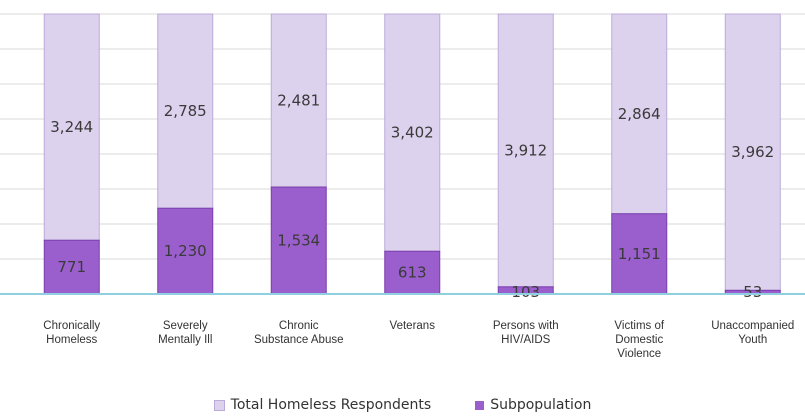 This screenshot has width=805, height=419. I want to click on data-label-subpopulation-1: 1,230, so click(185, 251).